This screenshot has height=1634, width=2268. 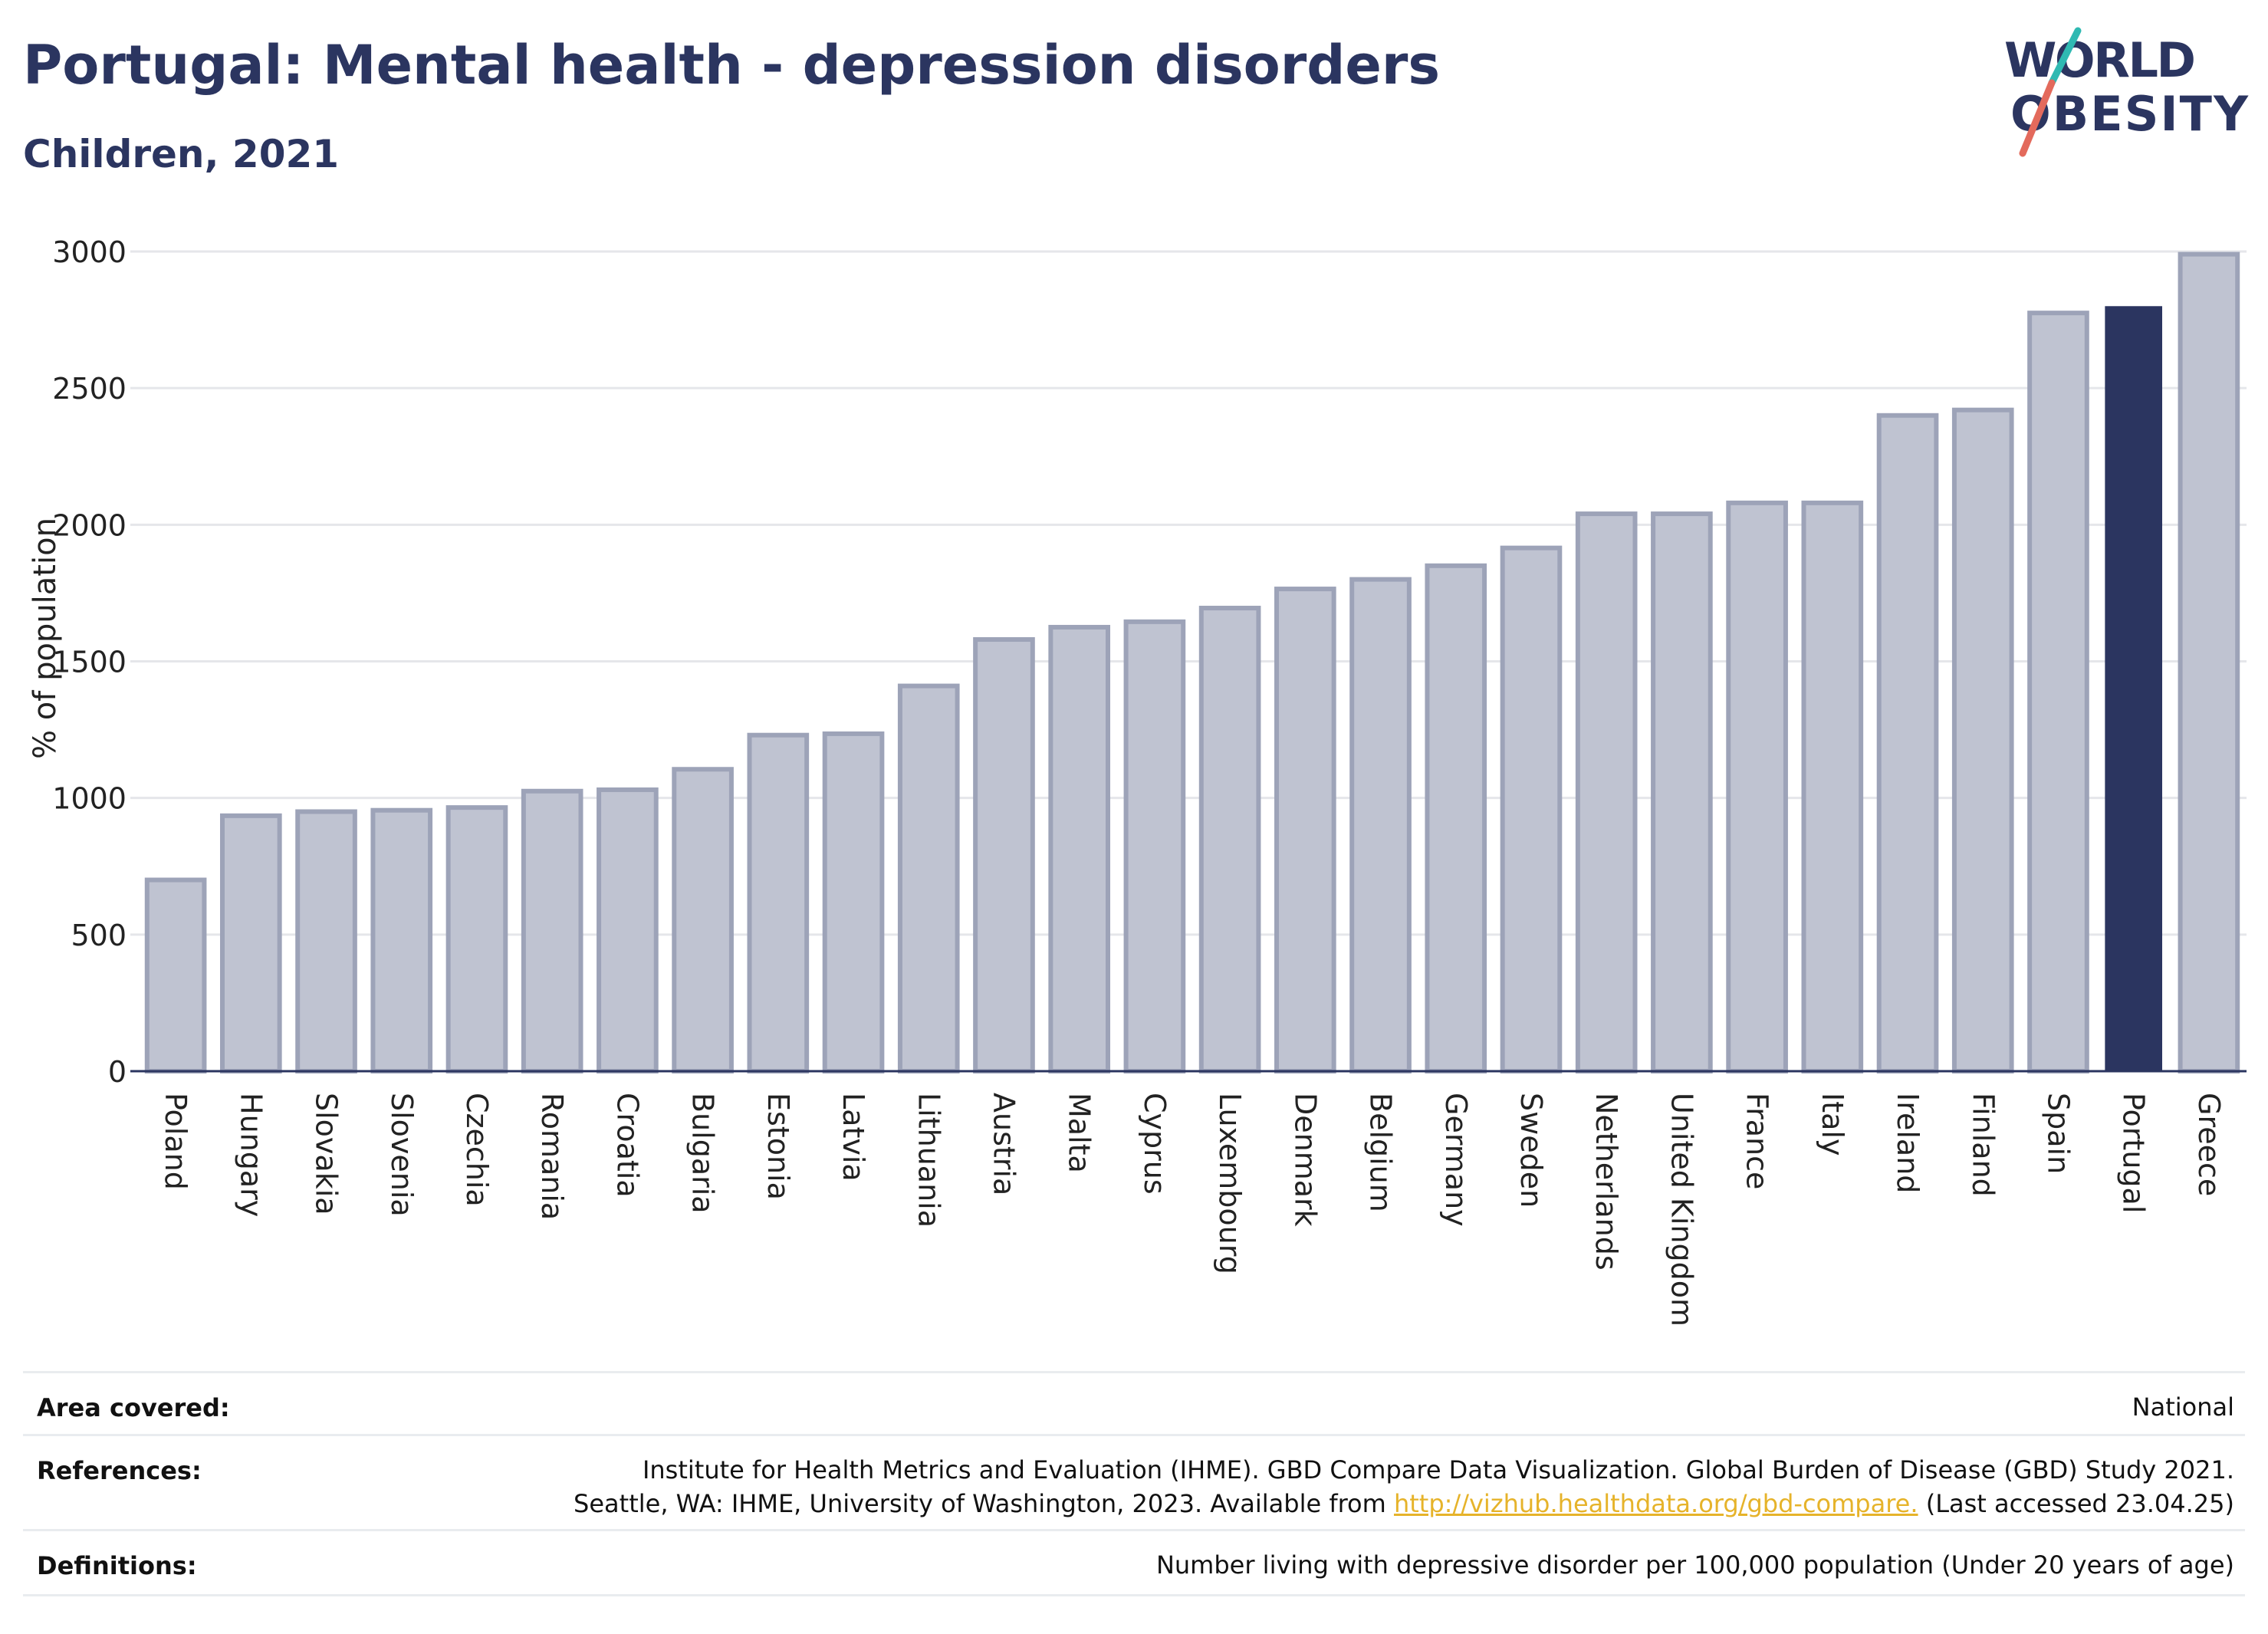 What do you see at coordinates (2133, 689) in the screenshot?
I see `bar-portugal` at bounding box center [2133, 689].